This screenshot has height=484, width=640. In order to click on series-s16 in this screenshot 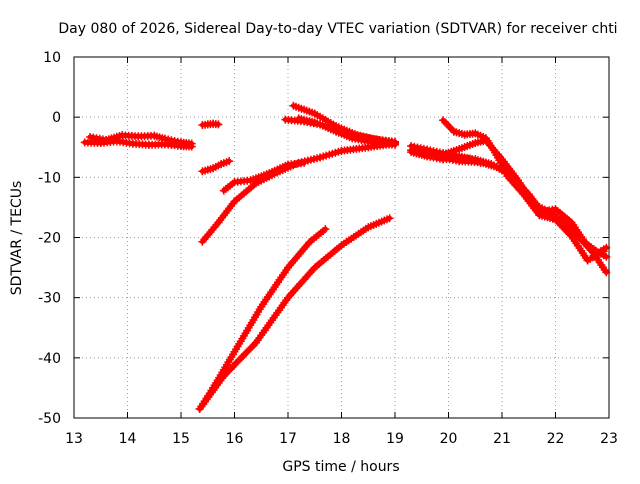, I will do `click(446, 154)`.